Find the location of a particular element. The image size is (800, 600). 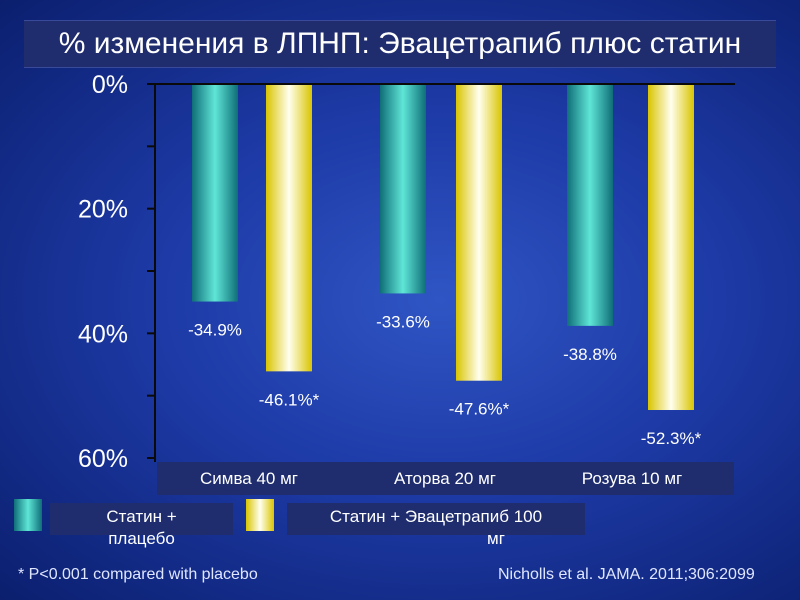

bar-value-label: -33.6% is located at coordinates (403, 321).